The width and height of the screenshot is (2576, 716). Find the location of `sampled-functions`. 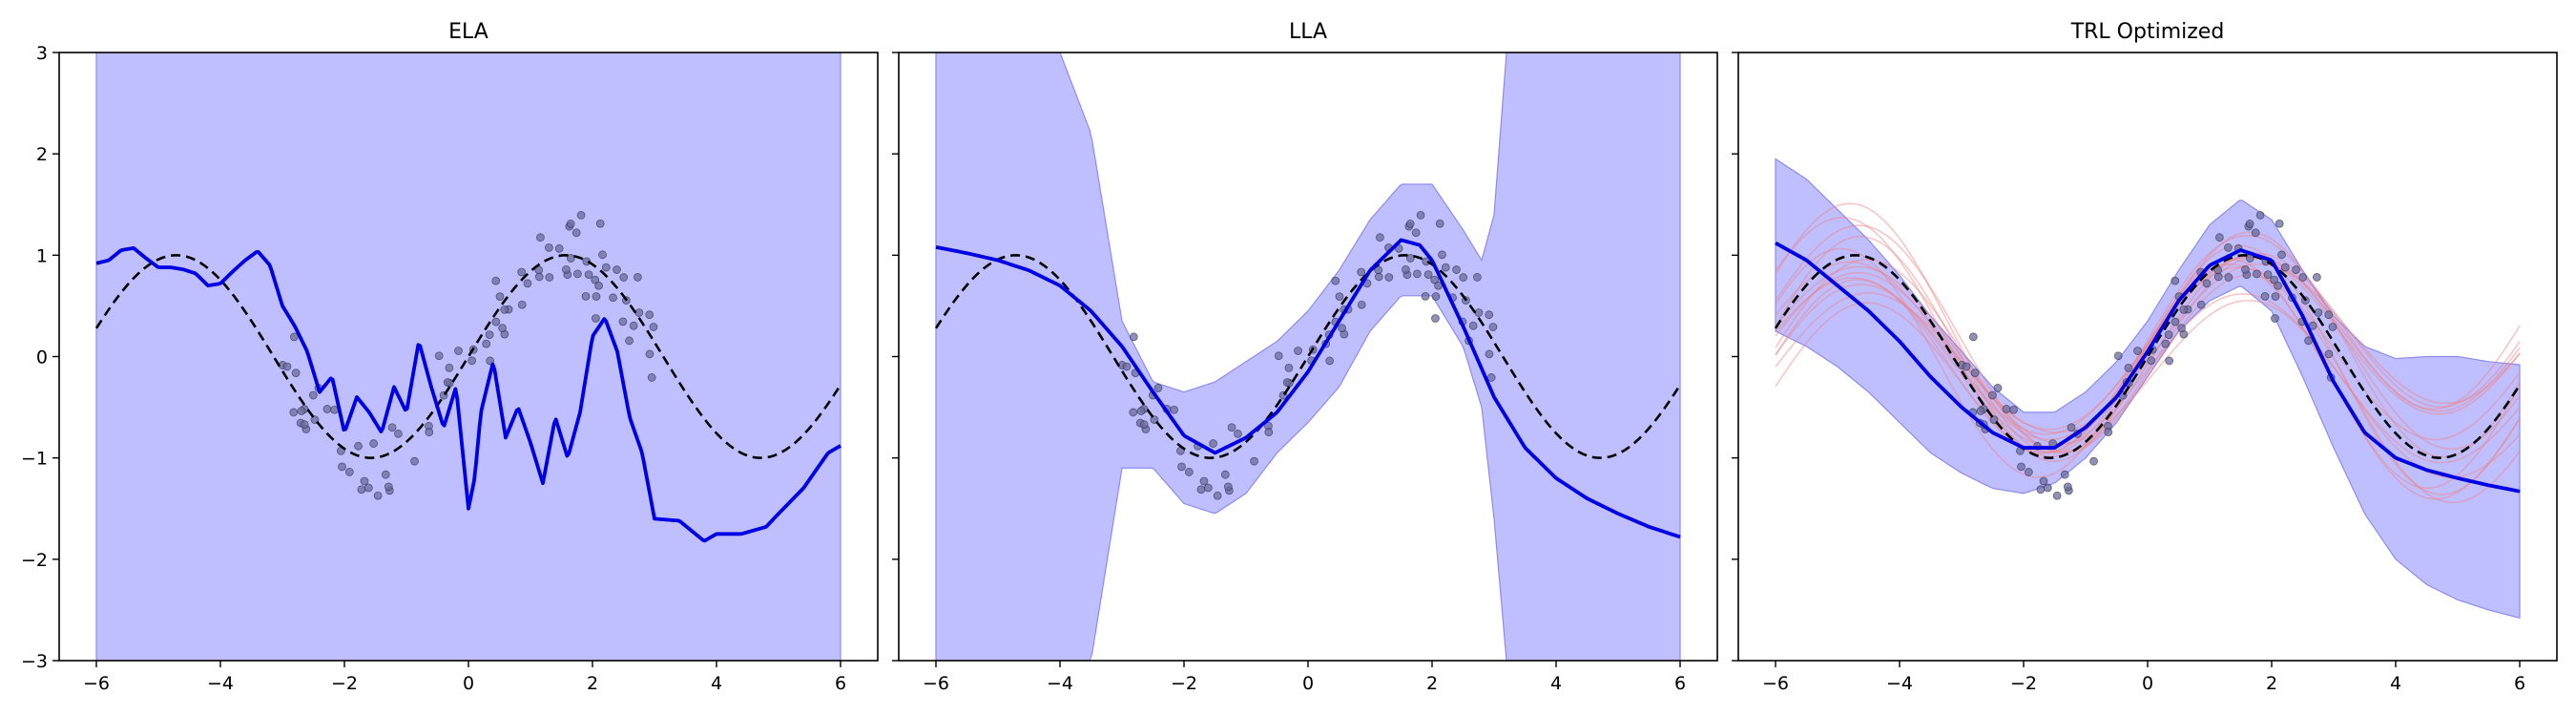

sampled-functions is located at coordinates (2148, 353).